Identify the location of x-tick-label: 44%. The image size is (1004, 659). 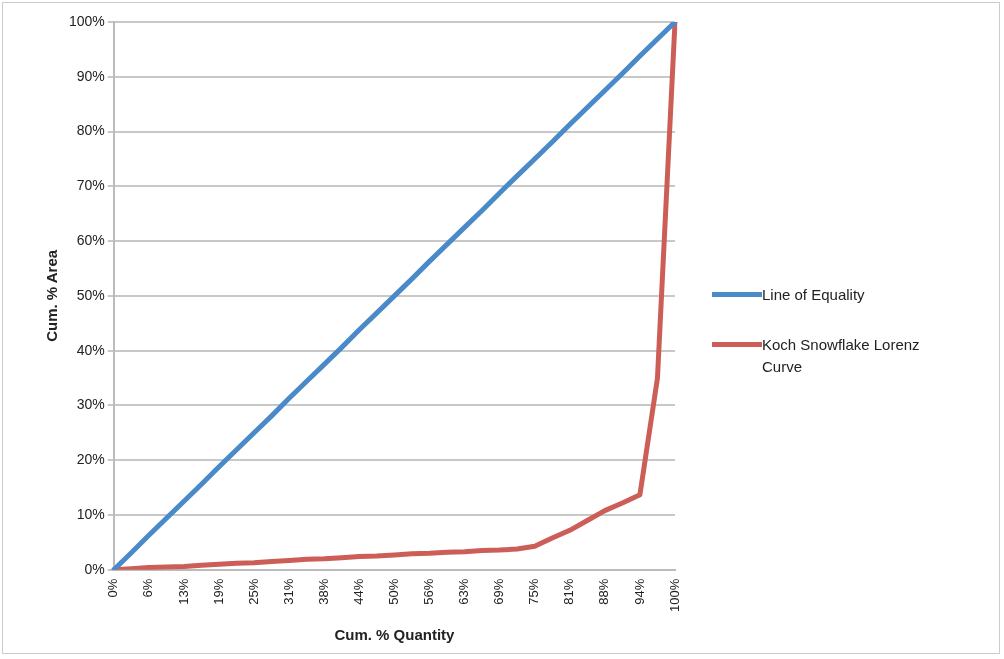
(358, 591).